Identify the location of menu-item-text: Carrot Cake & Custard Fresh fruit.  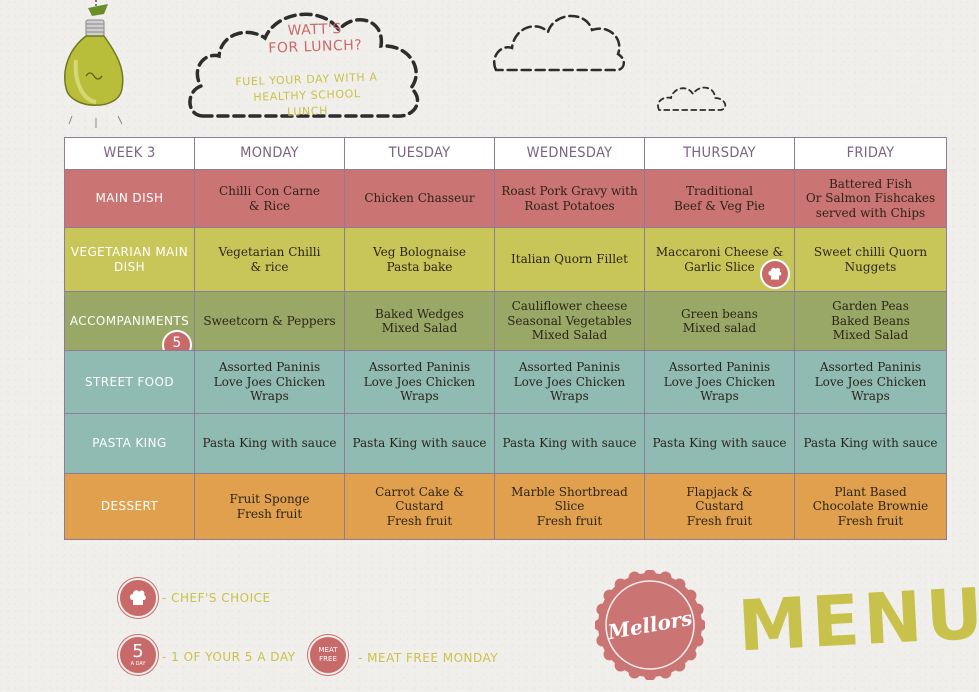
(419, 506).